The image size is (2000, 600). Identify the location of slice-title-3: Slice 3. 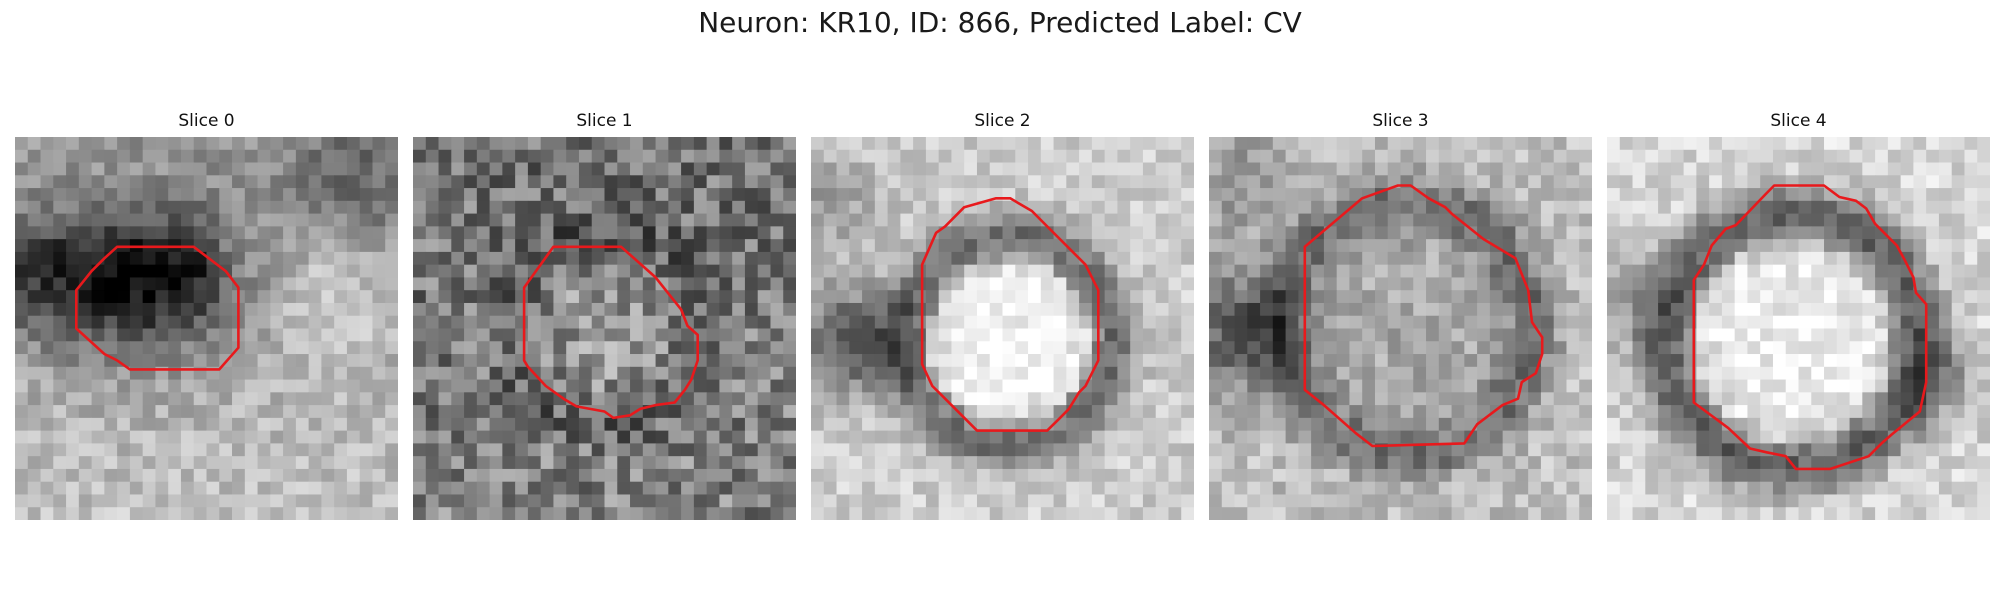
(1400, 121).